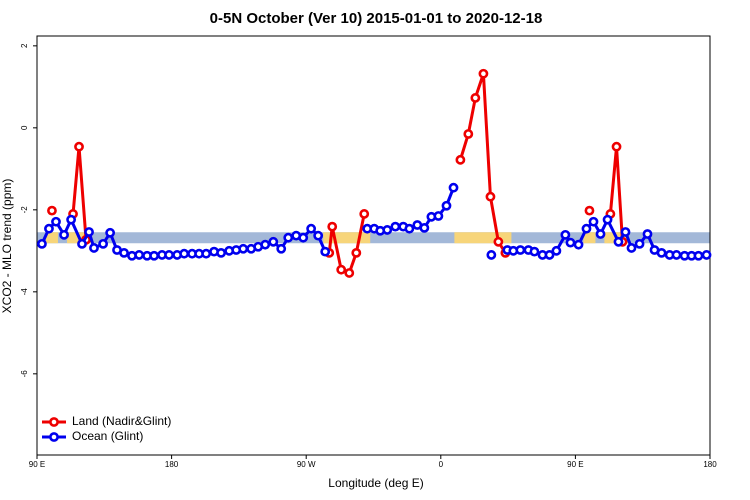  I want to click on x-tick-label: 0, so click(441, 464).